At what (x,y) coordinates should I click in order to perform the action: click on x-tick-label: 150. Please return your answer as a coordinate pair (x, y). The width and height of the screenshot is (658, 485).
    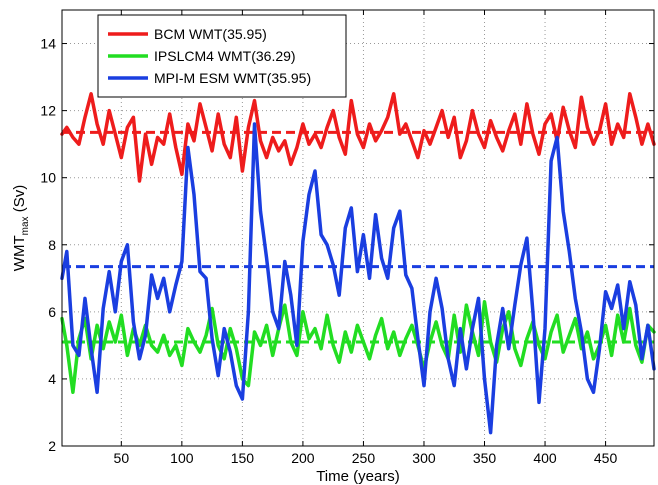
    Looking at the image, I should click on (243, 458).